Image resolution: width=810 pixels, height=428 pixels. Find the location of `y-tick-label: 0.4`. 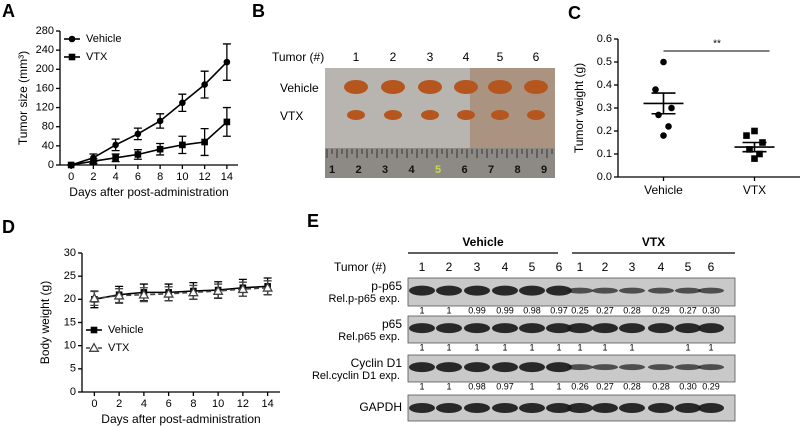

y-tick-label: 0.4 is located at coordinates (604, 85).